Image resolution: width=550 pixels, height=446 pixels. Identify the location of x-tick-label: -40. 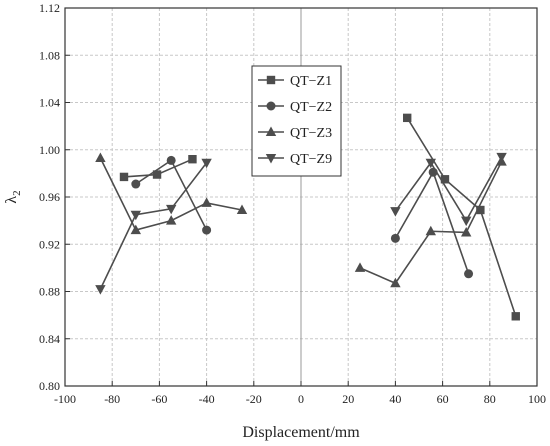
(207, 399).